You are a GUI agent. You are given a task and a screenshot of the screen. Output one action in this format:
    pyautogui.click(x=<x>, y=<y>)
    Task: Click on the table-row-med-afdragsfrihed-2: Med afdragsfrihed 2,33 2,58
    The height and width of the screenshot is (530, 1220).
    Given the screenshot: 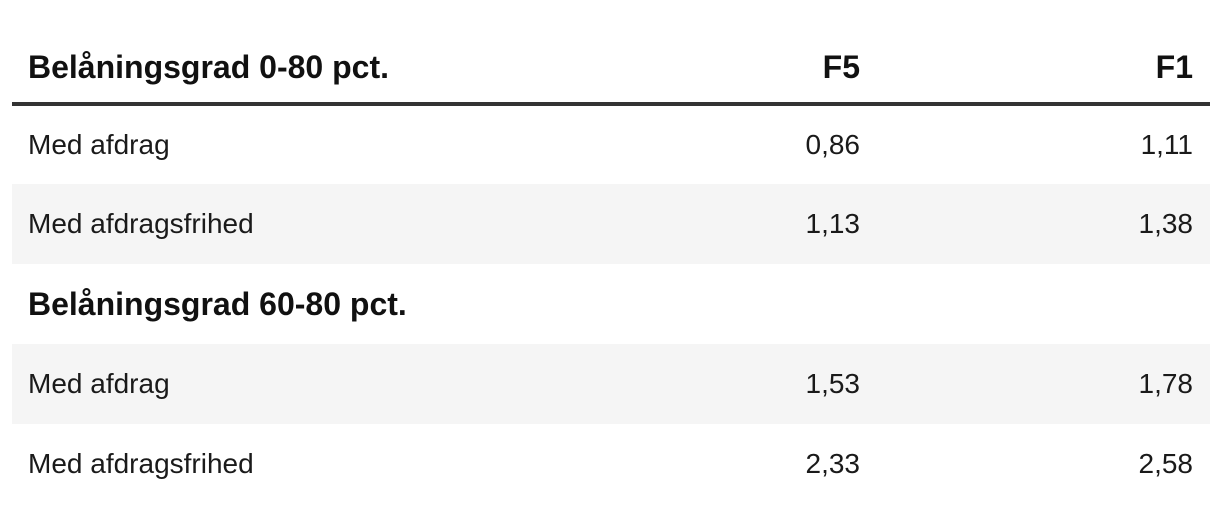 What is the action you would take?
    pyautogui.click(x=611, y=464)
    